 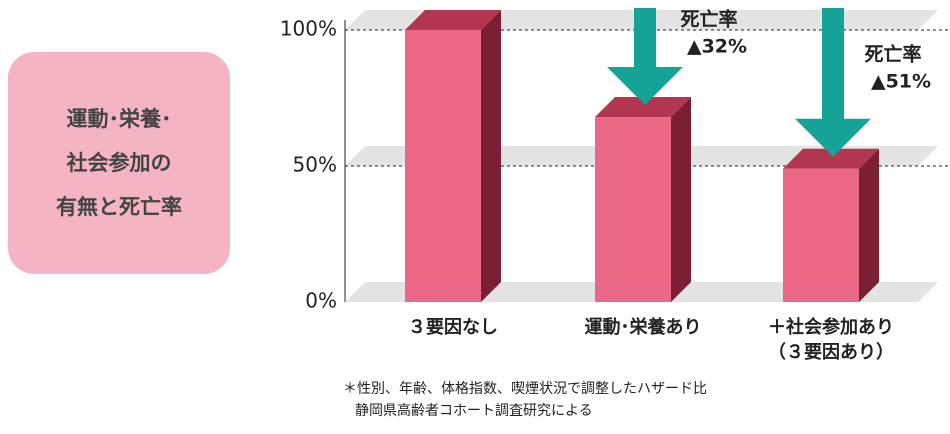 I want to click on title-line: 有無と死亡率, so click(x=119, y=207).